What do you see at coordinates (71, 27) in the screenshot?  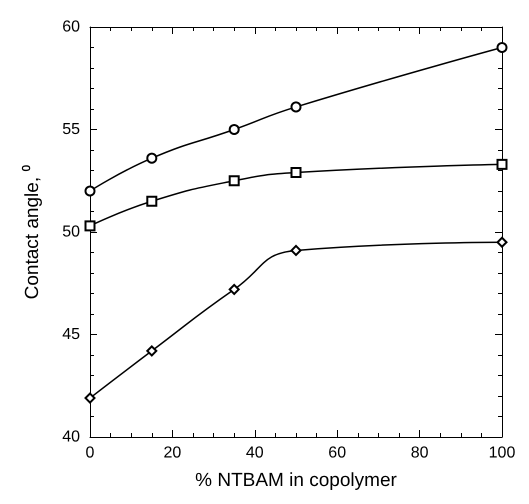 I see `y-tick-label: 60` at bounding box center [71, 27].